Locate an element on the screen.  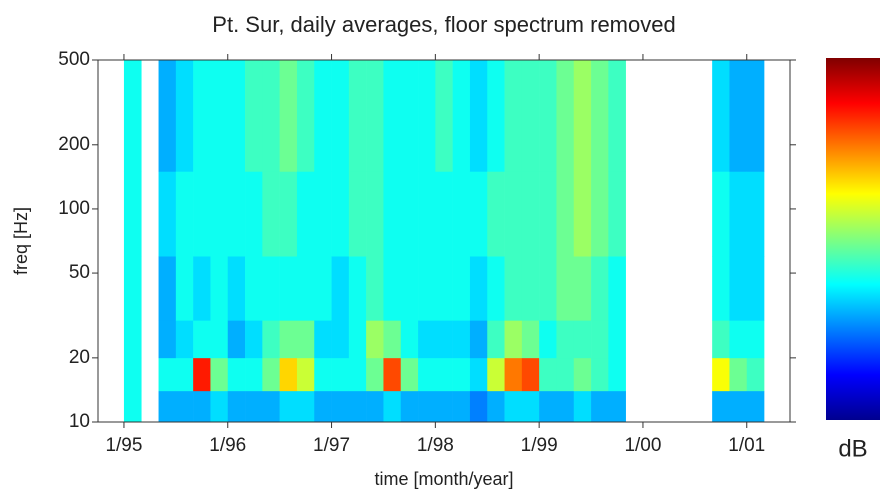
x-tick-label: 1/96 is located at coordinates (227, 445).